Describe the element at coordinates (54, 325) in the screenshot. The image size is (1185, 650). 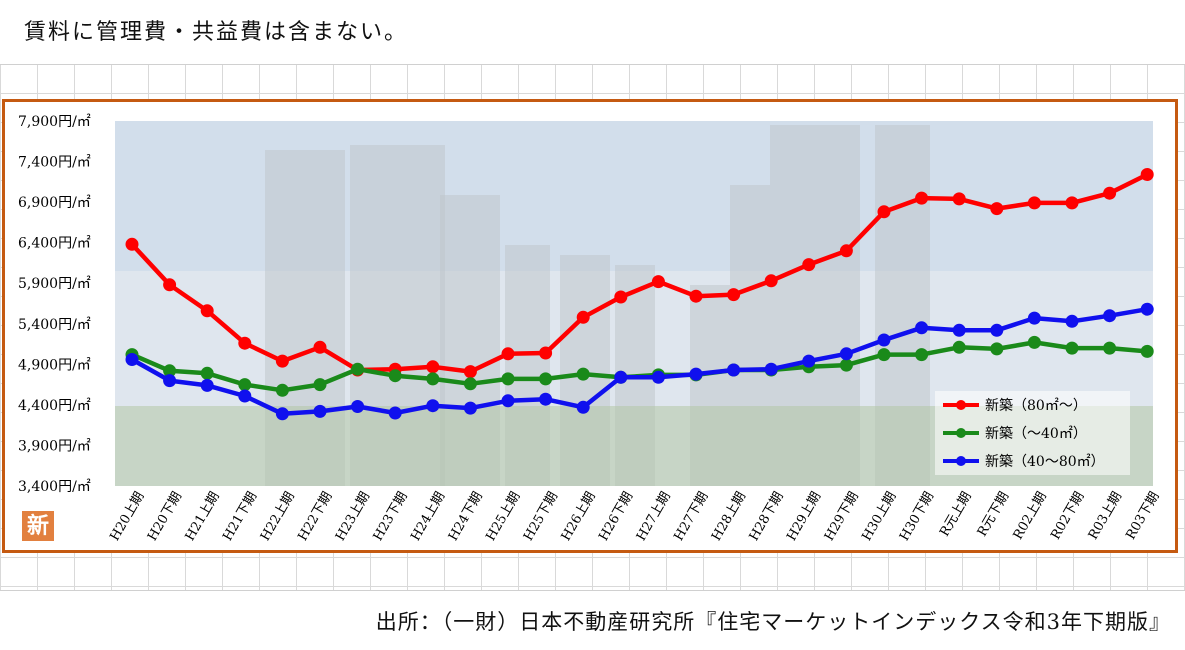
I see `y-tick-label: 5,400円/㎡` at that location.